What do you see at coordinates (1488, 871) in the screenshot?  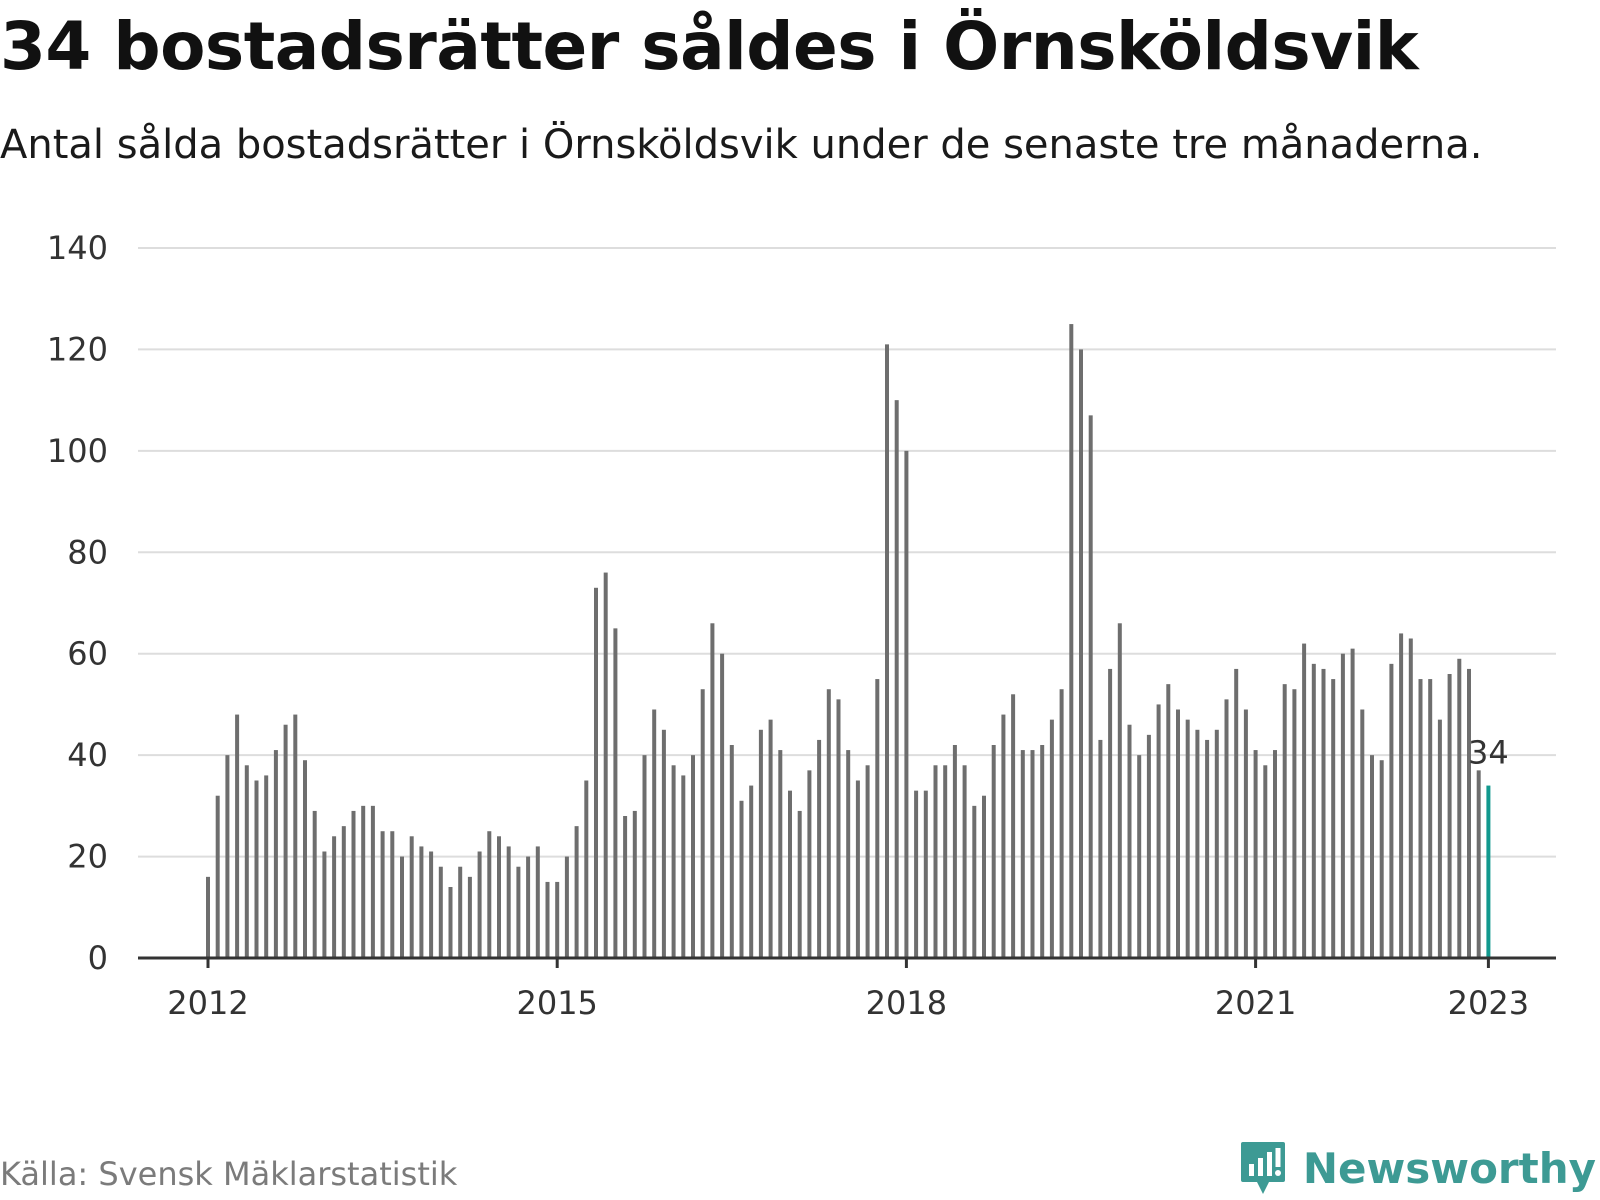 I see `bar-latest` at bounding box center [1488, 871].